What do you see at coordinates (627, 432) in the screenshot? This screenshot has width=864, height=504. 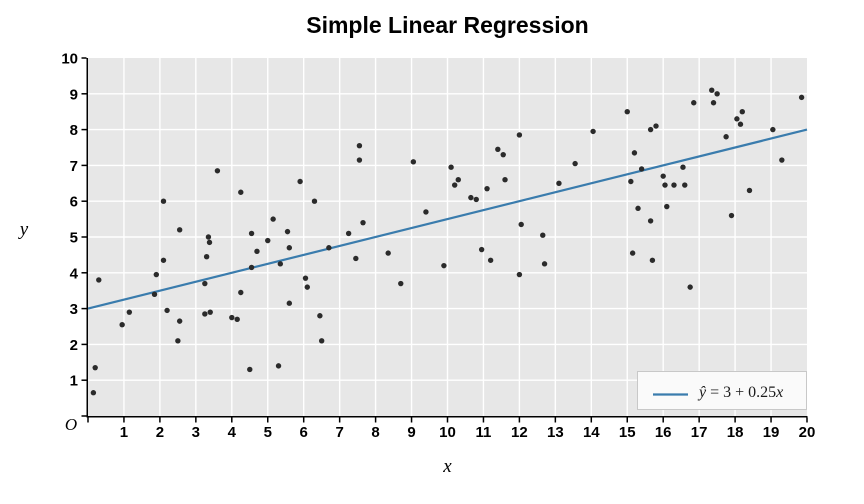 I see `x-tick-label: 15` at bounding box center [627, 432].